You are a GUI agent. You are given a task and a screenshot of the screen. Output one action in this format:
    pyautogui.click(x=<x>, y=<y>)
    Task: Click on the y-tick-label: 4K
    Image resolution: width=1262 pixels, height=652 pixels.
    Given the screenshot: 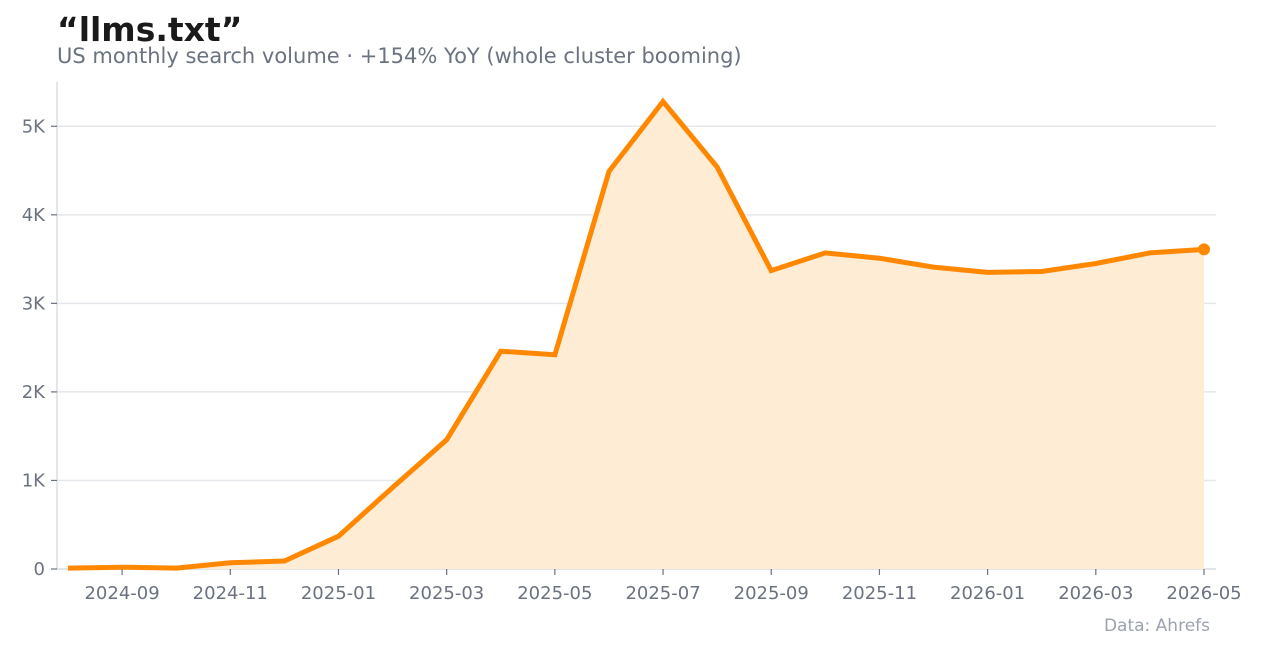 What is the action you would take?
    pyautogui.click(x=34, y=215)
    